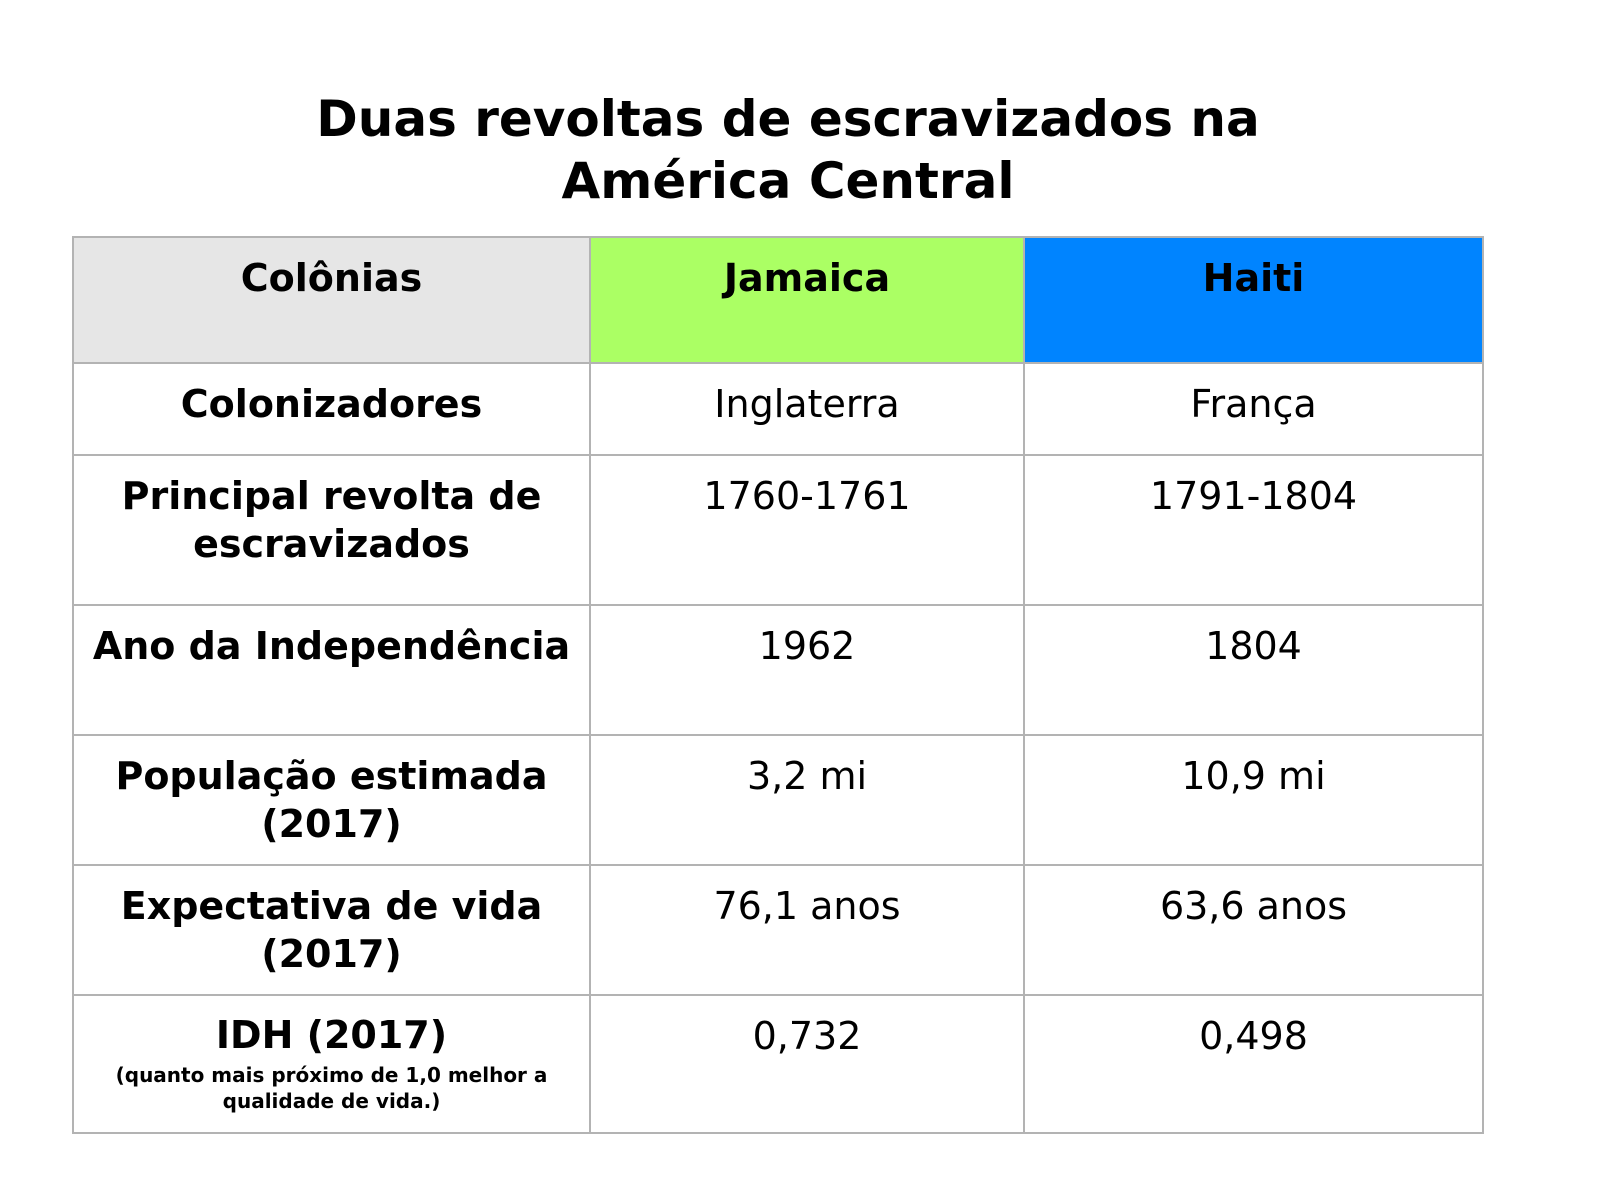 The image size is (1600, 1200). I want to click on row-label: Ano da Independência, so click(331, 670).